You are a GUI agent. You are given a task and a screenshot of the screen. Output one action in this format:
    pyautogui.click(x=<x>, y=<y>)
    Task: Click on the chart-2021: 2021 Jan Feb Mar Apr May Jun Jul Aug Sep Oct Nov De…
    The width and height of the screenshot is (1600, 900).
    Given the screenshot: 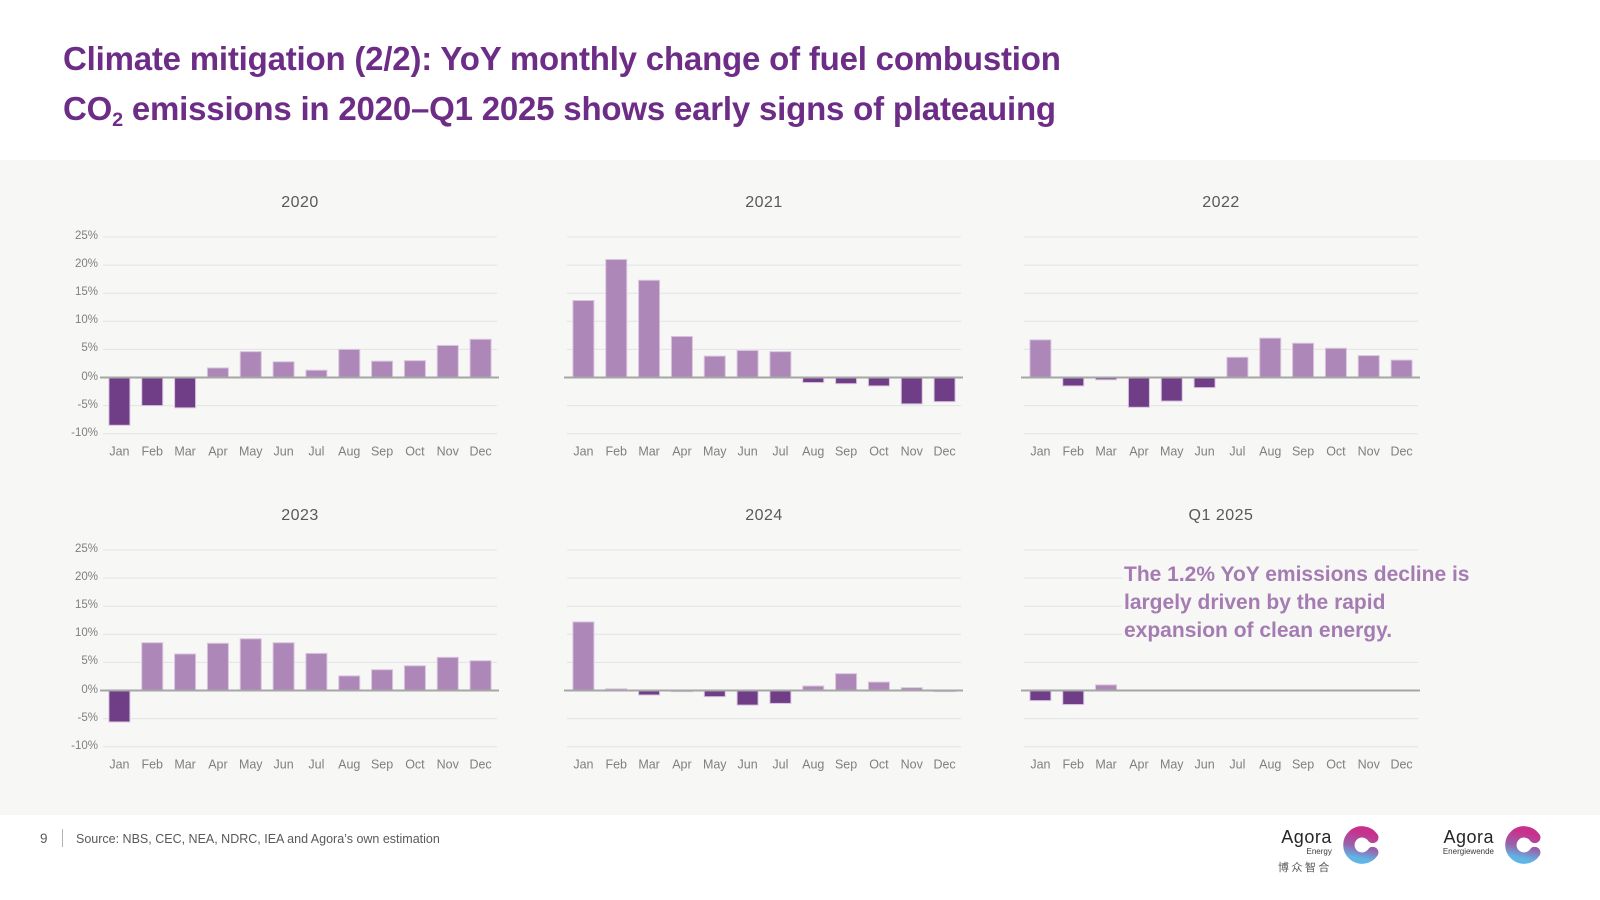 What is the action you would take?
    pyautogui.click(x=749, y=344)
    